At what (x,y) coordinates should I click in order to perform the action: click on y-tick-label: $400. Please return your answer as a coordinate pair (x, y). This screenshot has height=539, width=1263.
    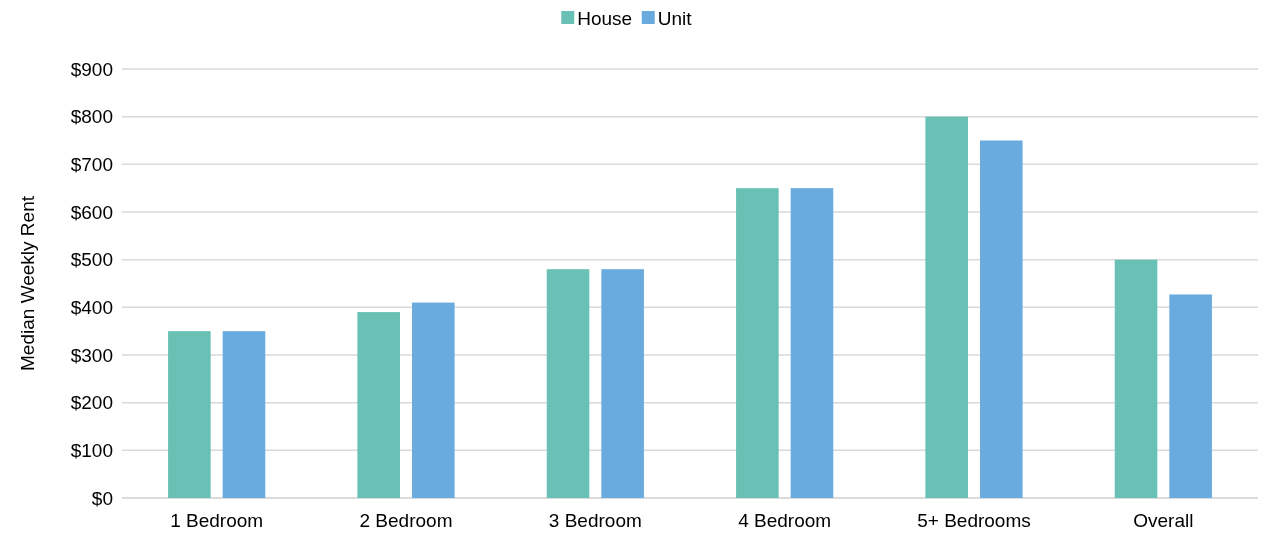
    Looking at the image, I should click on (91, 307).